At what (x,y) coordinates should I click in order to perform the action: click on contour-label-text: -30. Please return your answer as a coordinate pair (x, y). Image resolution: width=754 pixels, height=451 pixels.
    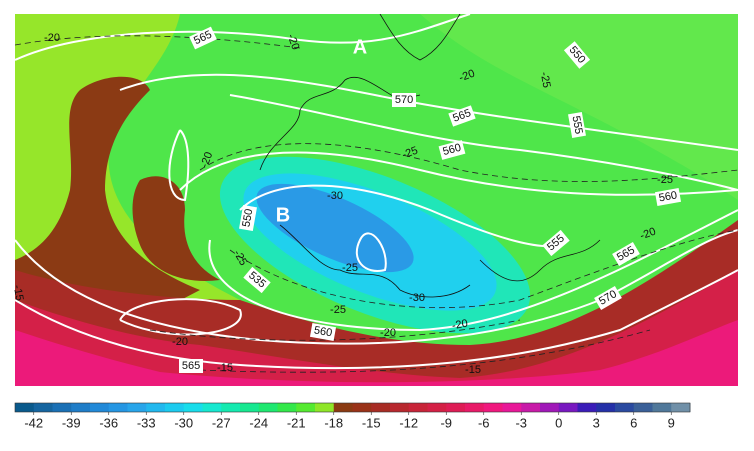
    Looking at the image, I should click on (335, 196).